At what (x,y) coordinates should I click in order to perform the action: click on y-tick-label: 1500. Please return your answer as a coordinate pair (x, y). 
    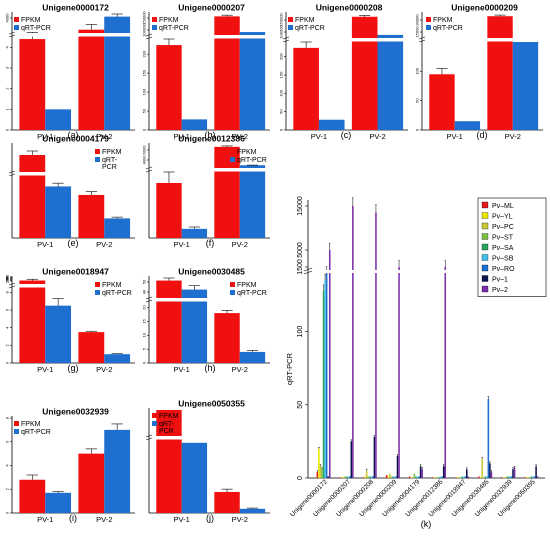
    Looking at the image, I should click on (300, 267).